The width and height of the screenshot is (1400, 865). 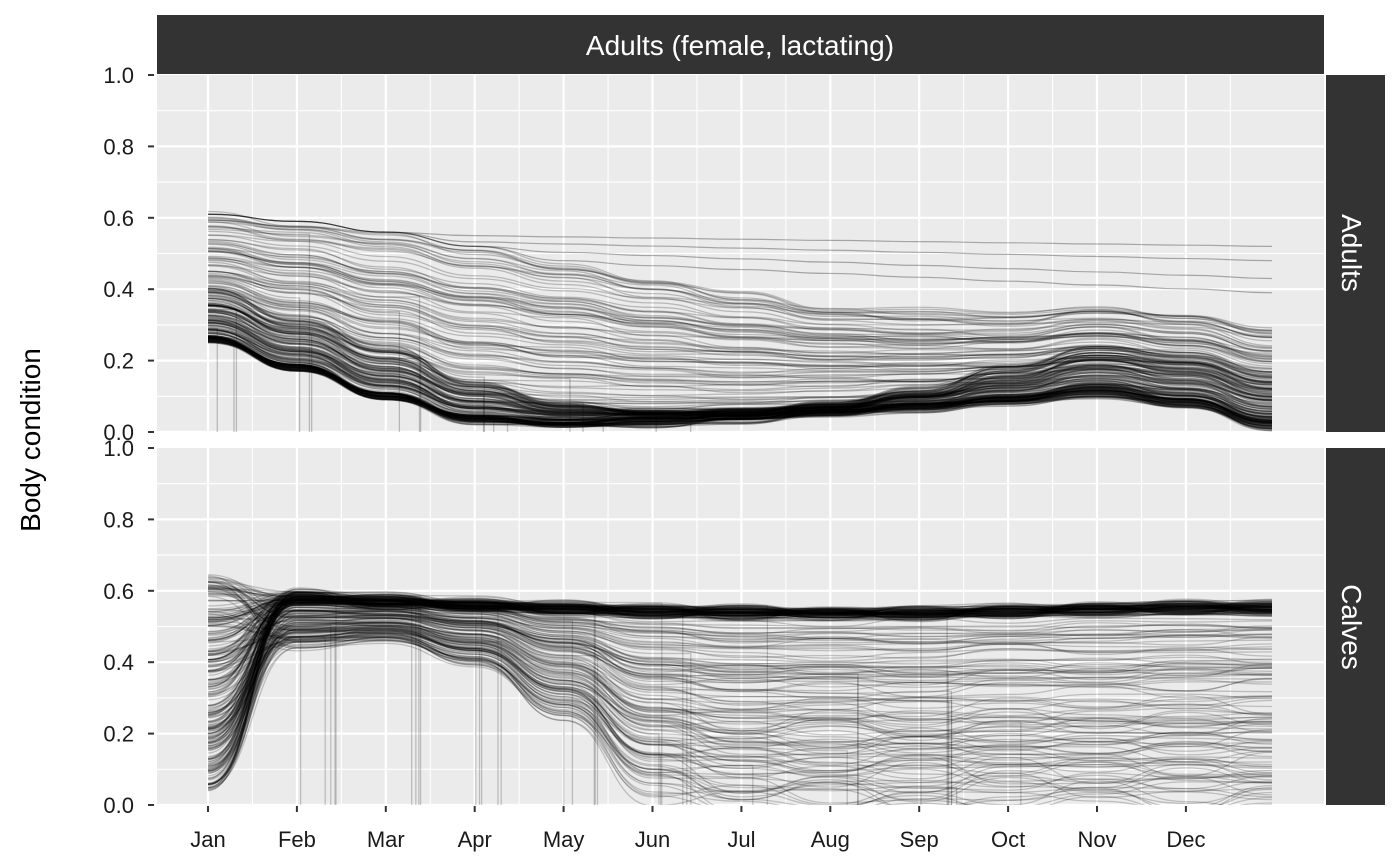 What do you see at coordinates (1351, 253) in the screenshot?
I see `row-strip-adults-label: Adults` at bounding box center [1351, 253].